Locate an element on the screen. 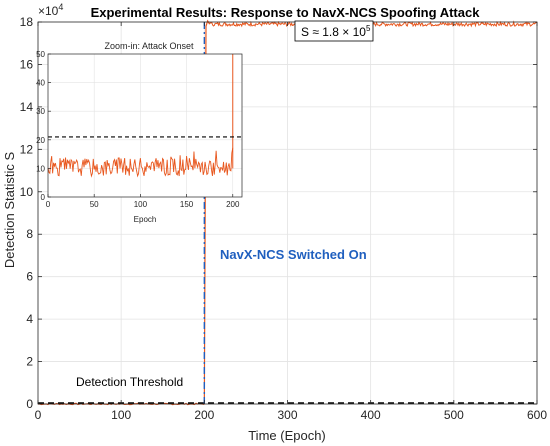 The height and width of the screenshot is (446, 550). x-tick-label: 600 is located at coordinates (537, 415).